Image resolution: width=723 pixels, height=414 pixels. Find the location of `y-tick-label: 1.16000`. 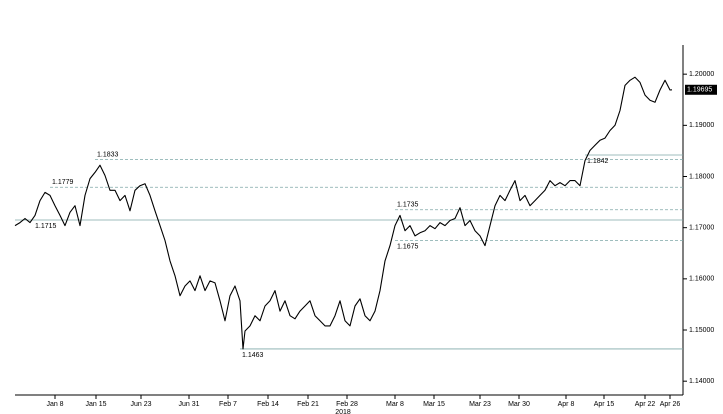

y-tick-label: 1.16000 is located at coordinates (701, 279).